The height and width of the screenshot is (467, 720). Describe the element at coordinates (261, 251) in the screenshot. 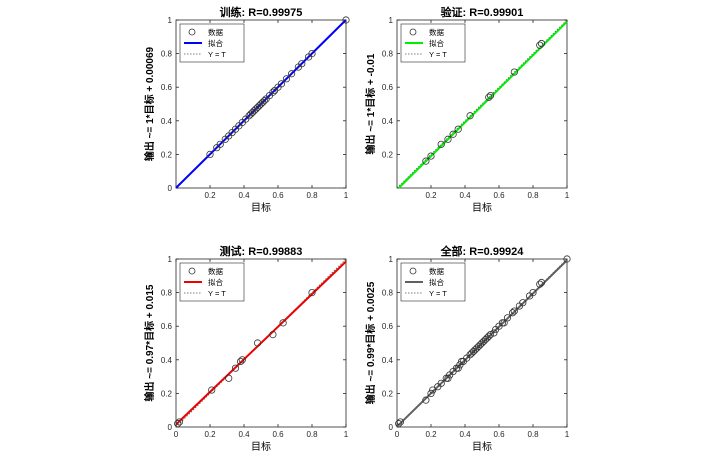

I see `chart-title: 测试: R=0.99883` at that location.